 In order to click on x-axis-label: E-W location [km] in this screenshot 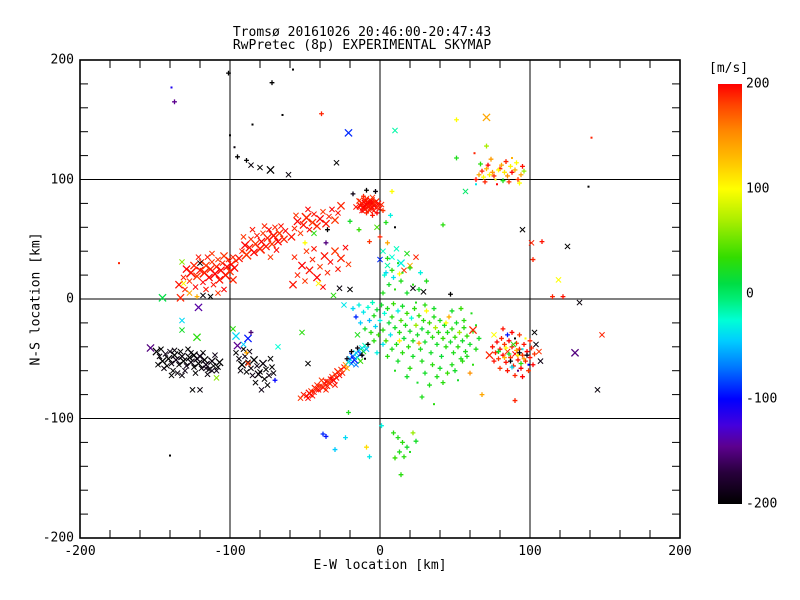, I will do `click(380, 565)`.